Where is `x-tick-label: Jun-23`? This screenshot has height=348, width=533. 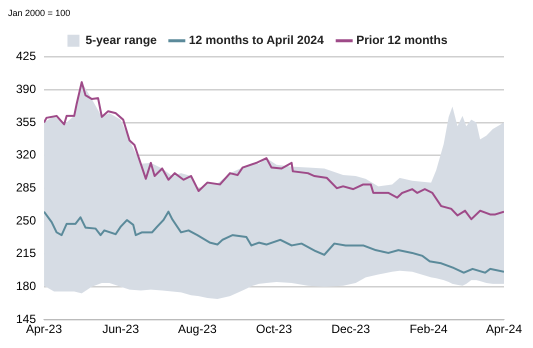
x-tick-label: Jun-23 is located at coordinates (121, 329).